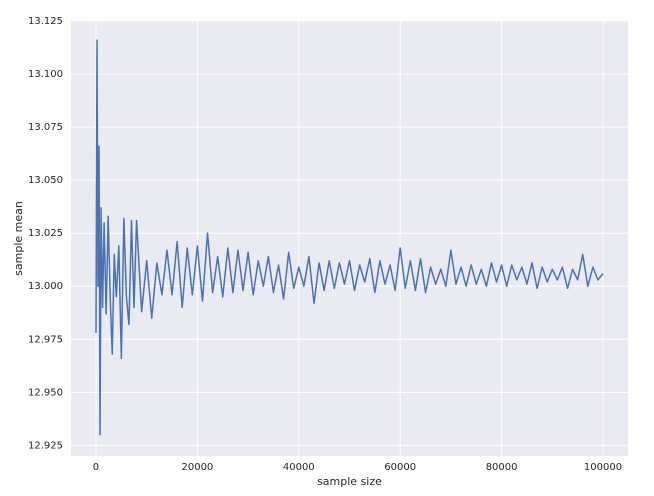  Describe the element at coordinates (45, 233) in the screenshot. I see `y-tick-label: 13.025` at that location.